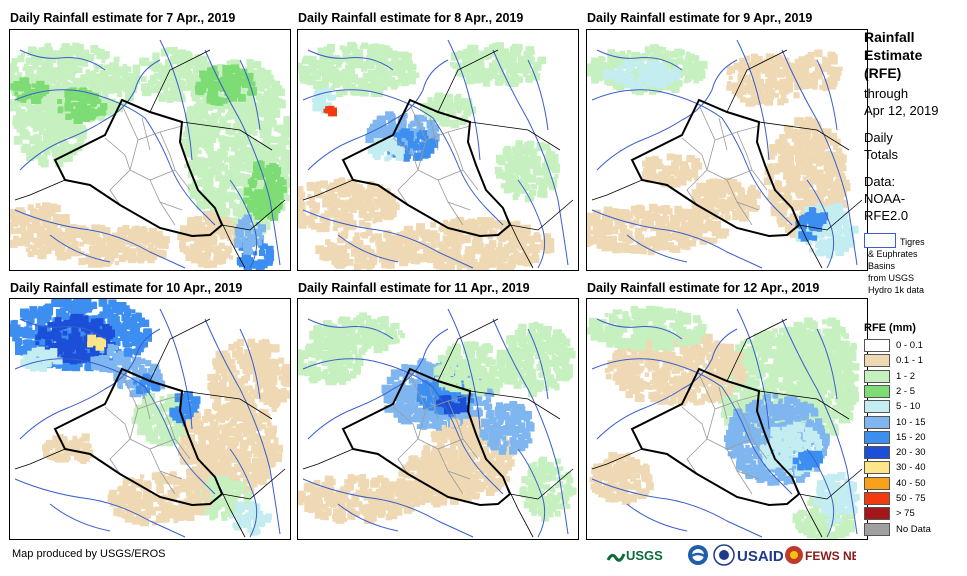  What do you see at coordinates (411, 18) in the screenshot?
I see `panel-title-2: Daily Rainfall estimate for 8 Apr., 2019` at bounding box center [411, 18].